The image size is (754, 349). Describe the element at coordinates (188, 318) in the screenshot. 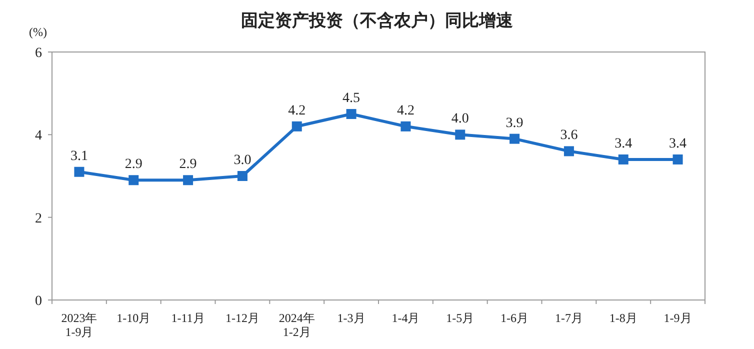

I see `x-tick-label: 1-11月` at that location.